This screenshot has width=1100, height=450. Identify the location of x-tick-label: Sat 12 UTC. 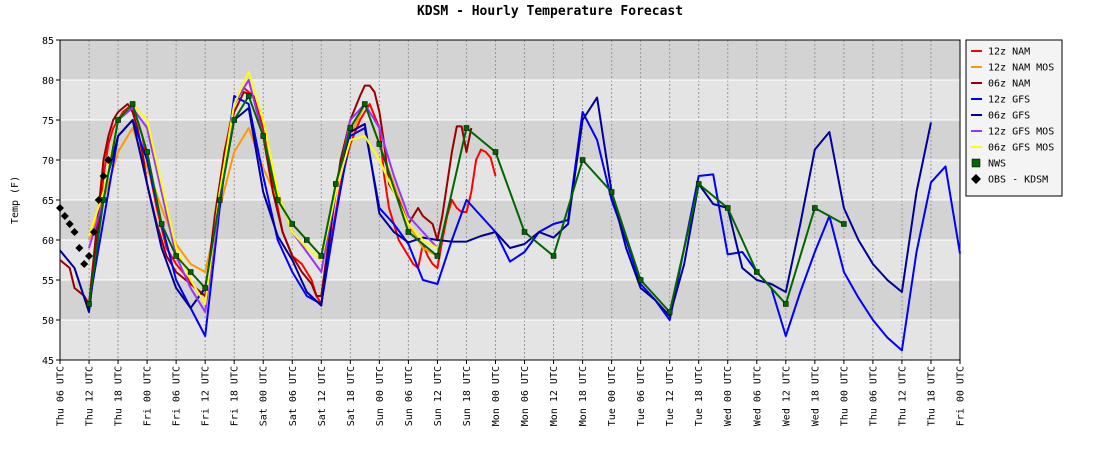
(322, 396).